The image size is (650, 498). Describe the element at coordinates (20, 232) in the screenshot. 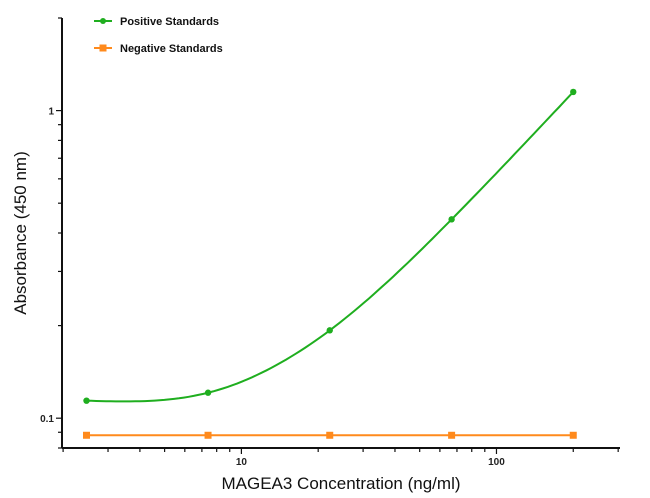

I see `y-axis-label: Absorbance (450 nm)` at that location.